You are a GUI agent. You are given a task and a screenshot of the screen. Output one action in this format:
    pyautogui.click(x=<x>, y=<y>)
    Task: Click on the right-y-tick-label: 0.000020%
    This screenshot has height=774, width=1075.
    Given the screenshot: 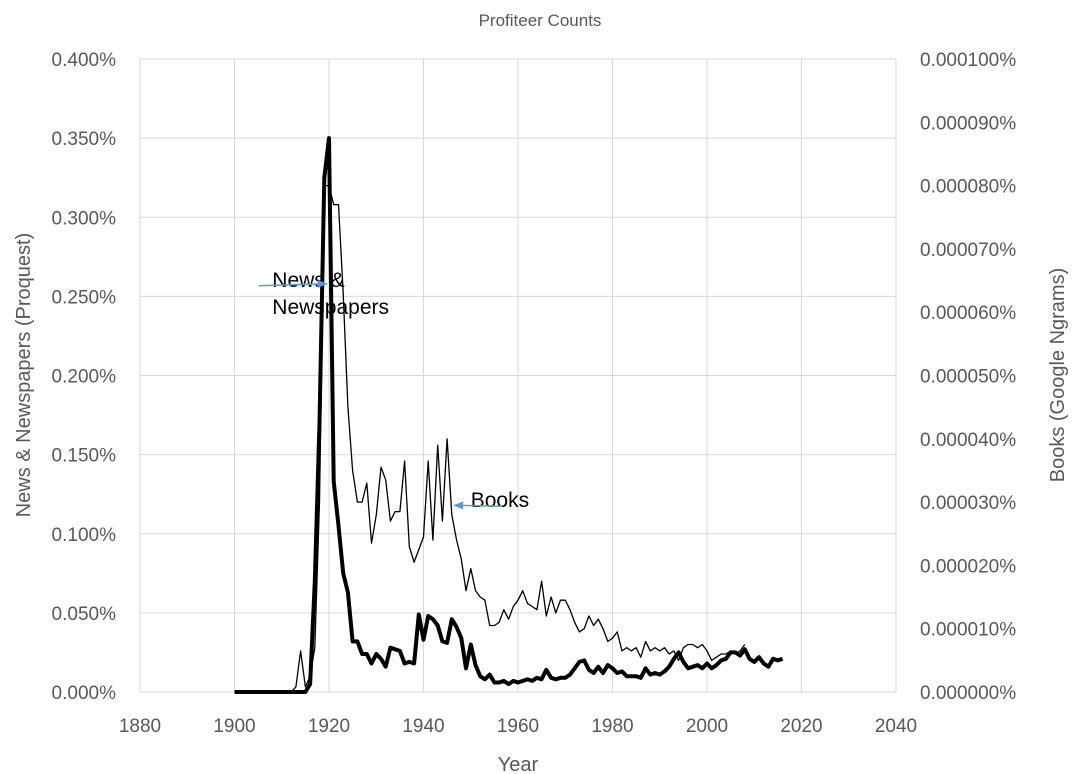 What is the action you would take?
    pyautogui.click(x=968, y=566)
    